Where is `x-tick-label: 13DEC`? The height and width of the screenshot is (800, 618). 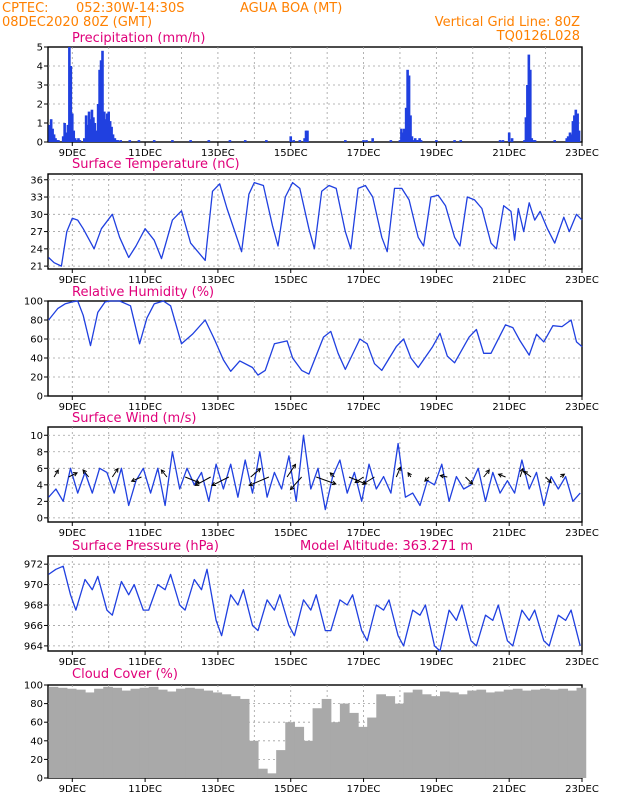 x-tick-label: 13DEC is located at coordinates (218, 662).